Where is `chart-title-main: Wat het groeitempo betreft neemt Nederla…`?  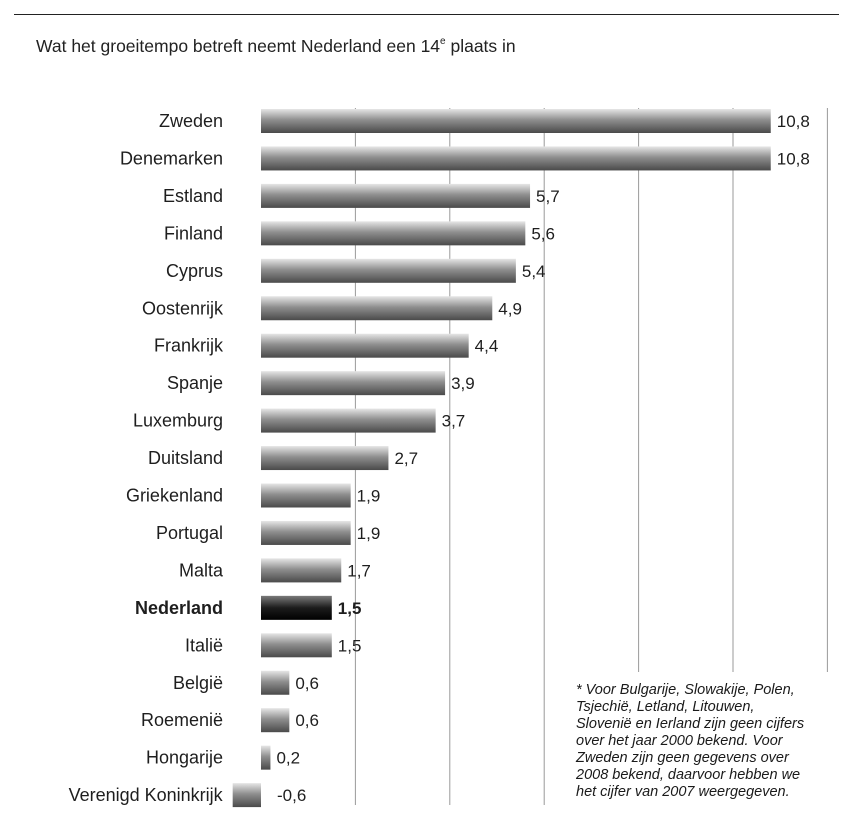 chart-title-main: Wat het groeitempo betreft neemt Nederla… is located at coordinates (238, 46).